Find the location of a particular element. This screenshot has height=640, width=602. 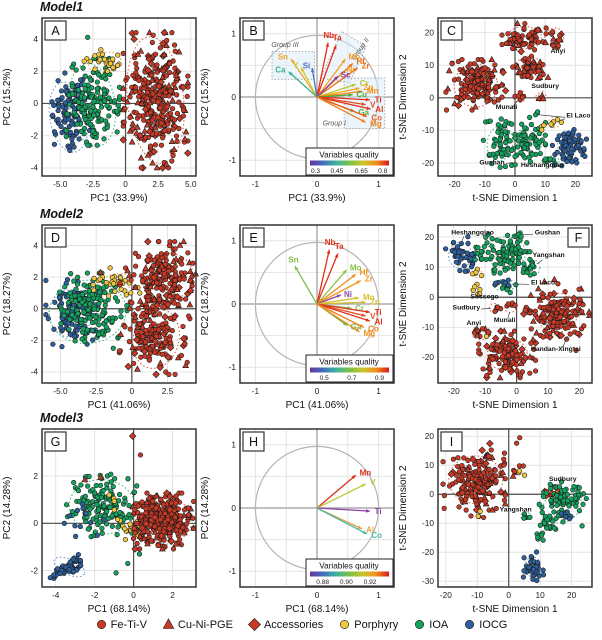

legend-item-label: Accessories is located at coordinates (293, 624).